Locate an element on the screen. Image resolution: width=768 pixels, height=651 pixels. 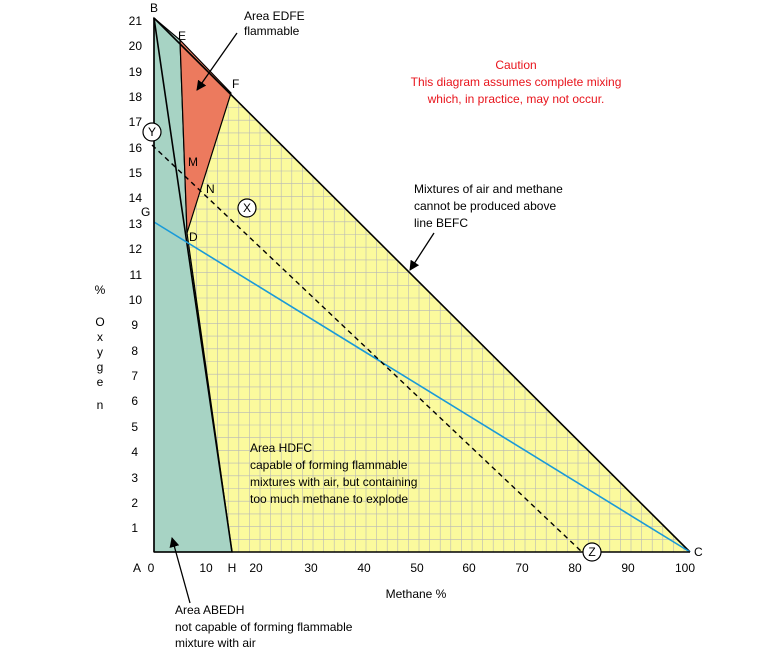
point-label-h: H is located at coordinates (232, 568).